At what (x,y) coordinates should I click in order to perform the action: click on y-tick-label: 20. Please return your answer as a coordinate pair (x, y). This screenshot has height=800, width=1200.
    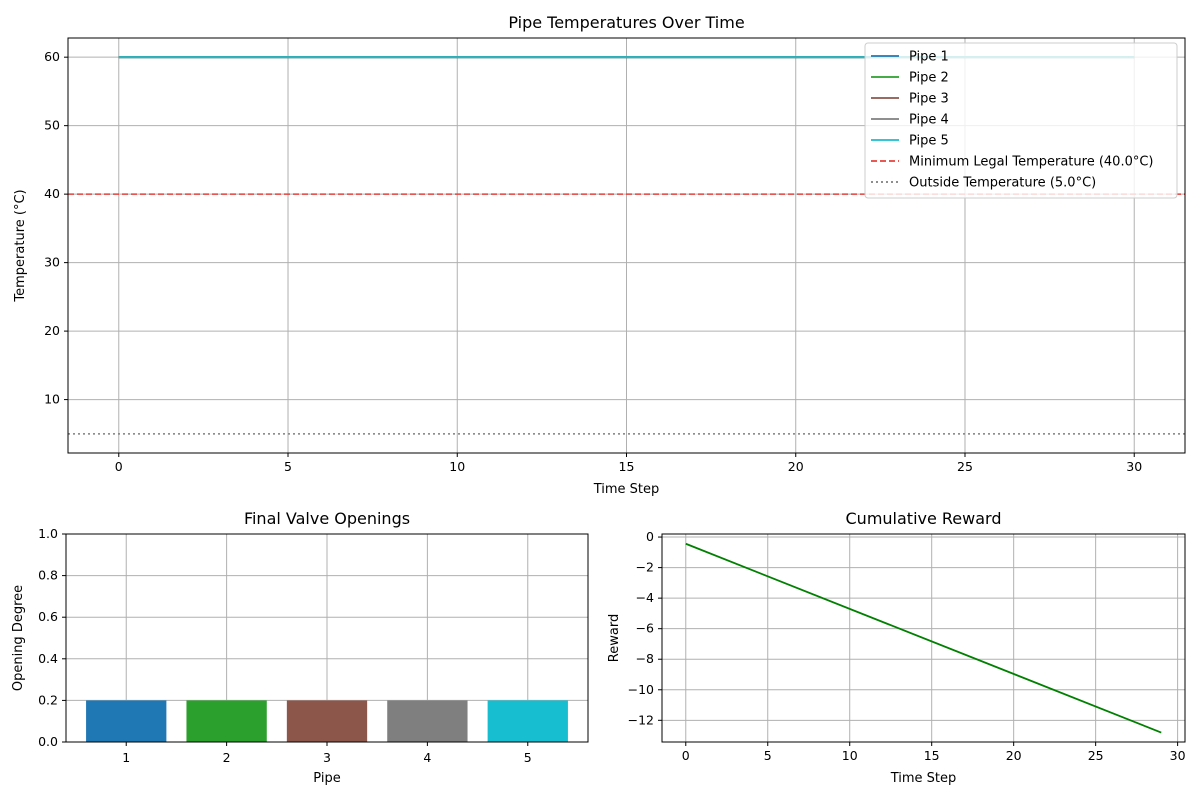
    Looking at the image, I should click on (52, 330).